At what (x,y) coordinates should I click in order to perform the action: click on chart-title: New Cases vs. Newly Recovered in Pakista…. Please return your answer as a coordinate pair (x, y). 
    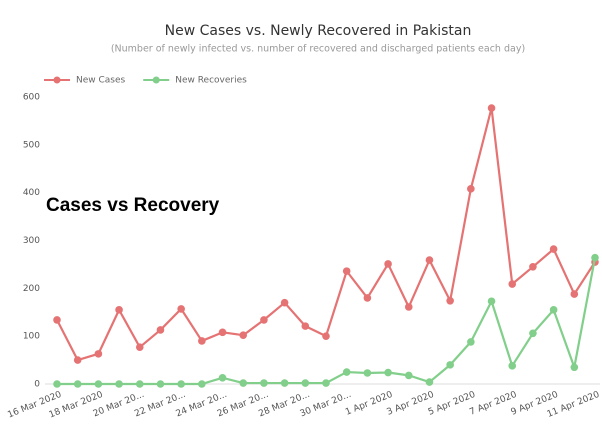
    Looking at the image, I should click on (318, 31).